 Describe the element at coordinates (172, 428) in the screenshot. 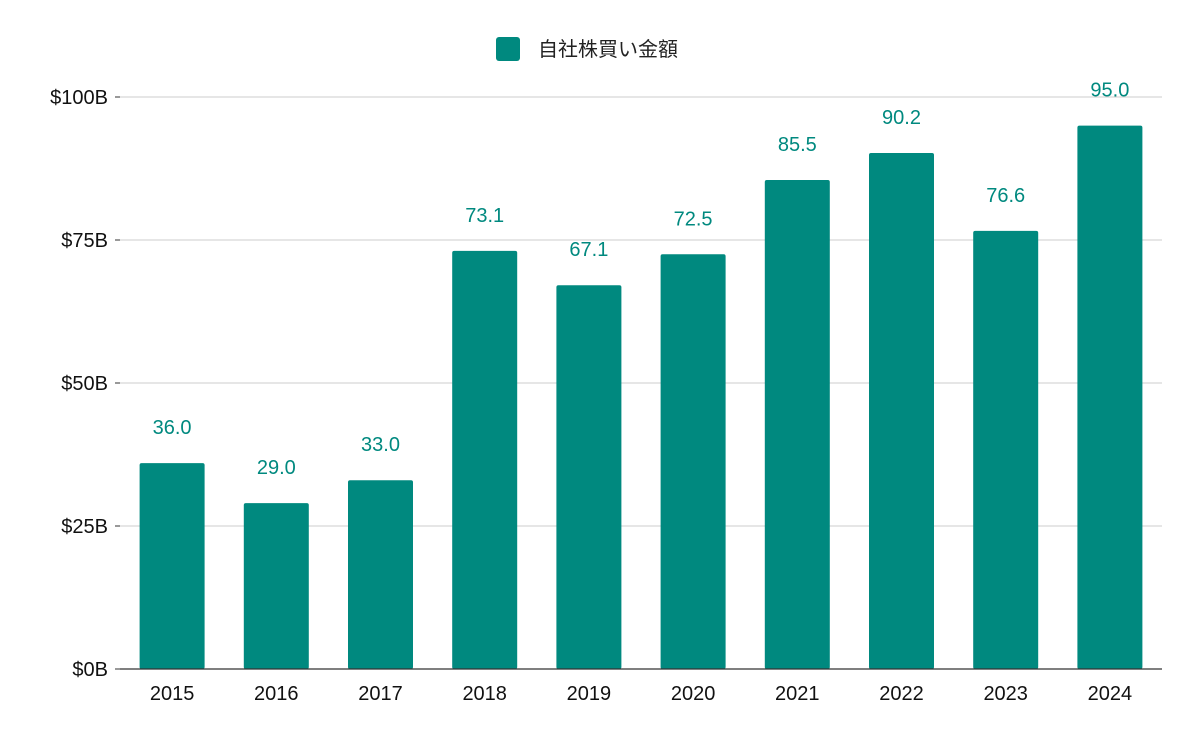

I see `data-label: 36.0` at that location.